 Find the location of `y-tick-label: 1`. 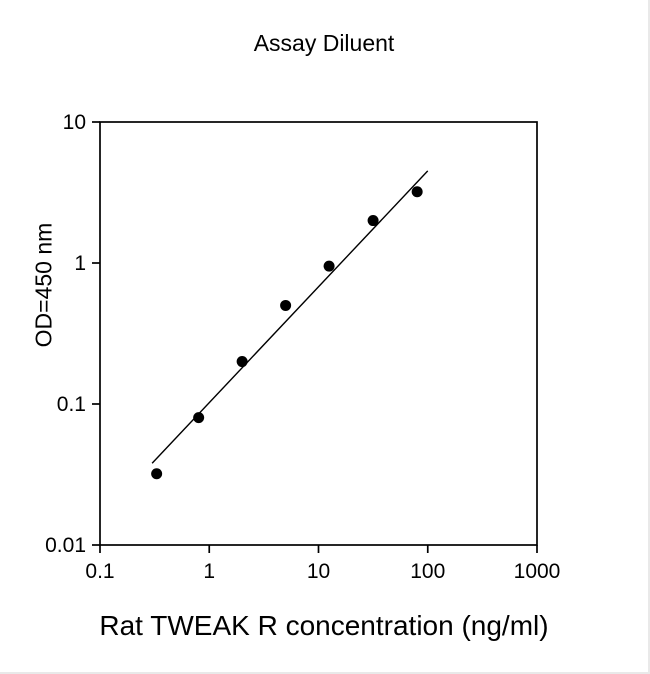

y-tick-label: 1 is located at coordinates (80, 263).